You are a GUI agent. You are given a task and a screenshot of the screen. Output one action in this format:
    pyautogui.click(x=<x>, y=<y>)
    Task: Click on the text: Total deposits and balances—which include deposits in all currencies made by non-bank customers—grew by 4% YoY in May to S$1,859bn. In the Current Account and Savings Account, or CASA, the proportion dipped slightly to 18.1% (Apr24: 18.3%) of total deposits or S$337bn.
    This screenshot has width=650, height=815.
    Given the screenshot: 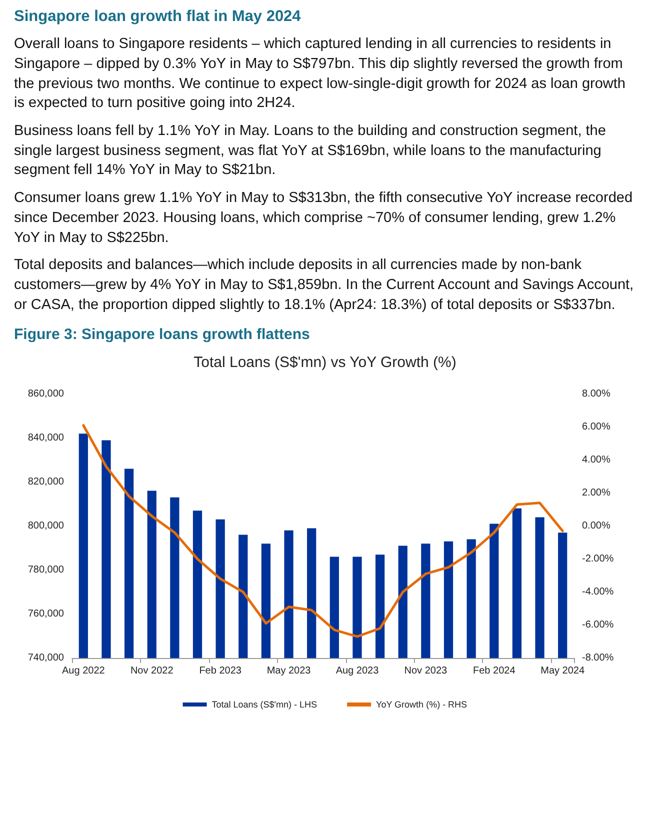 What is the action you would take?
    pyautogui.click(x=324, y=285)
    